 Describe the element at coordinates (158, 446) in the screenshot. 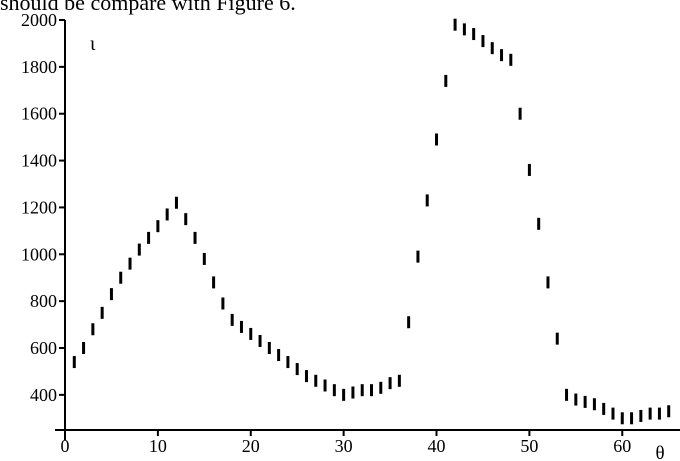

I see `x-tick-label: 10` at that location.